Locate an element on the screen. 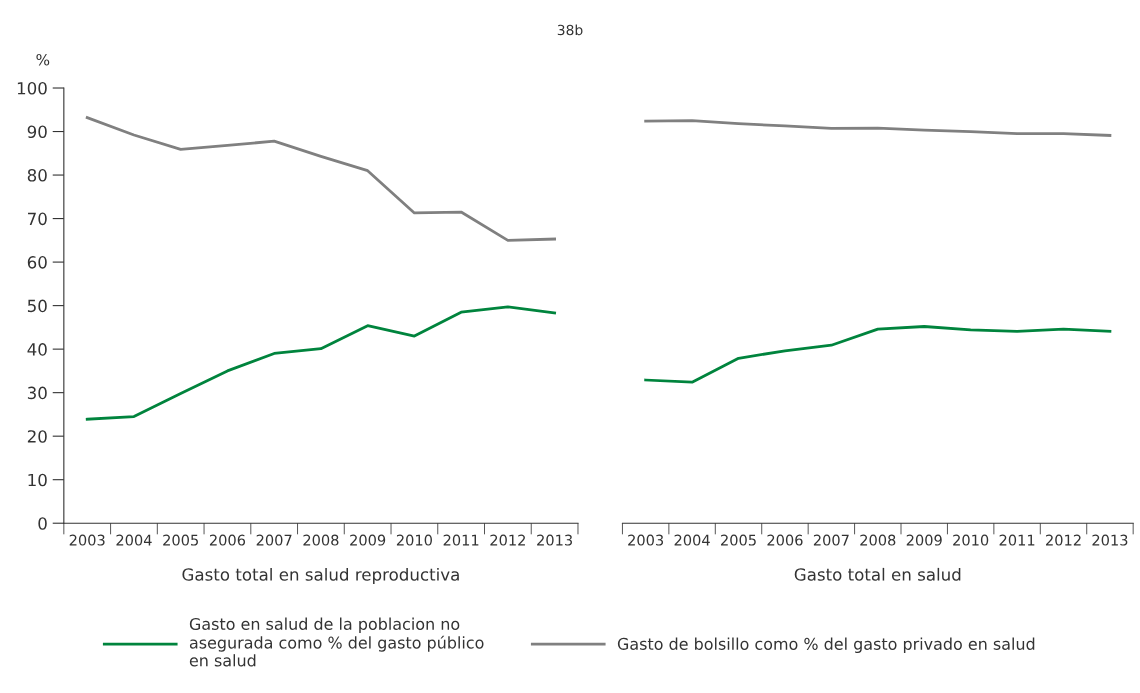 The image size is (1140, 693). y-tick-label: 90 is located at coordinates (37, 132).